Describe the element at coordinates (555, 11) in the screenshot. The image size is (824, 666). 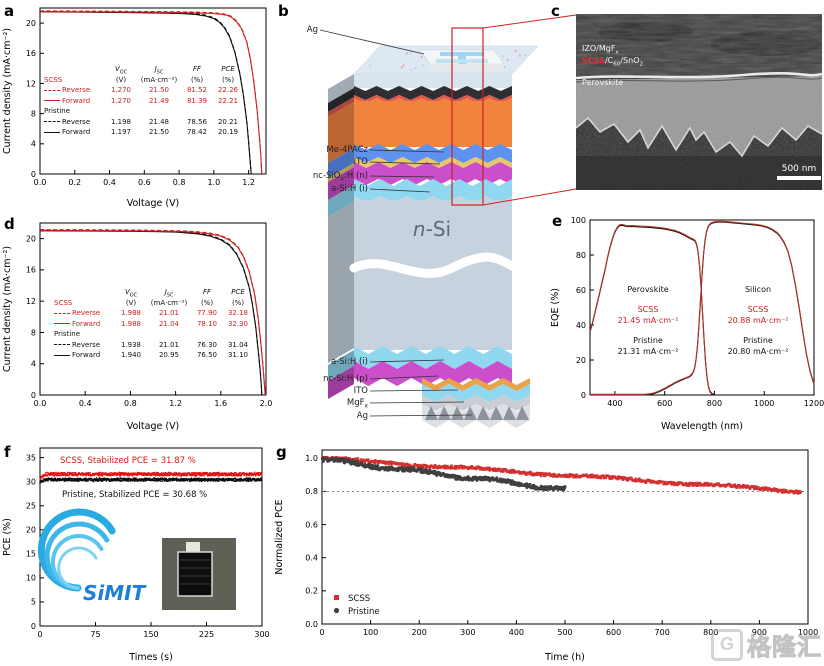
I see `panel-label-c: c` at that location.